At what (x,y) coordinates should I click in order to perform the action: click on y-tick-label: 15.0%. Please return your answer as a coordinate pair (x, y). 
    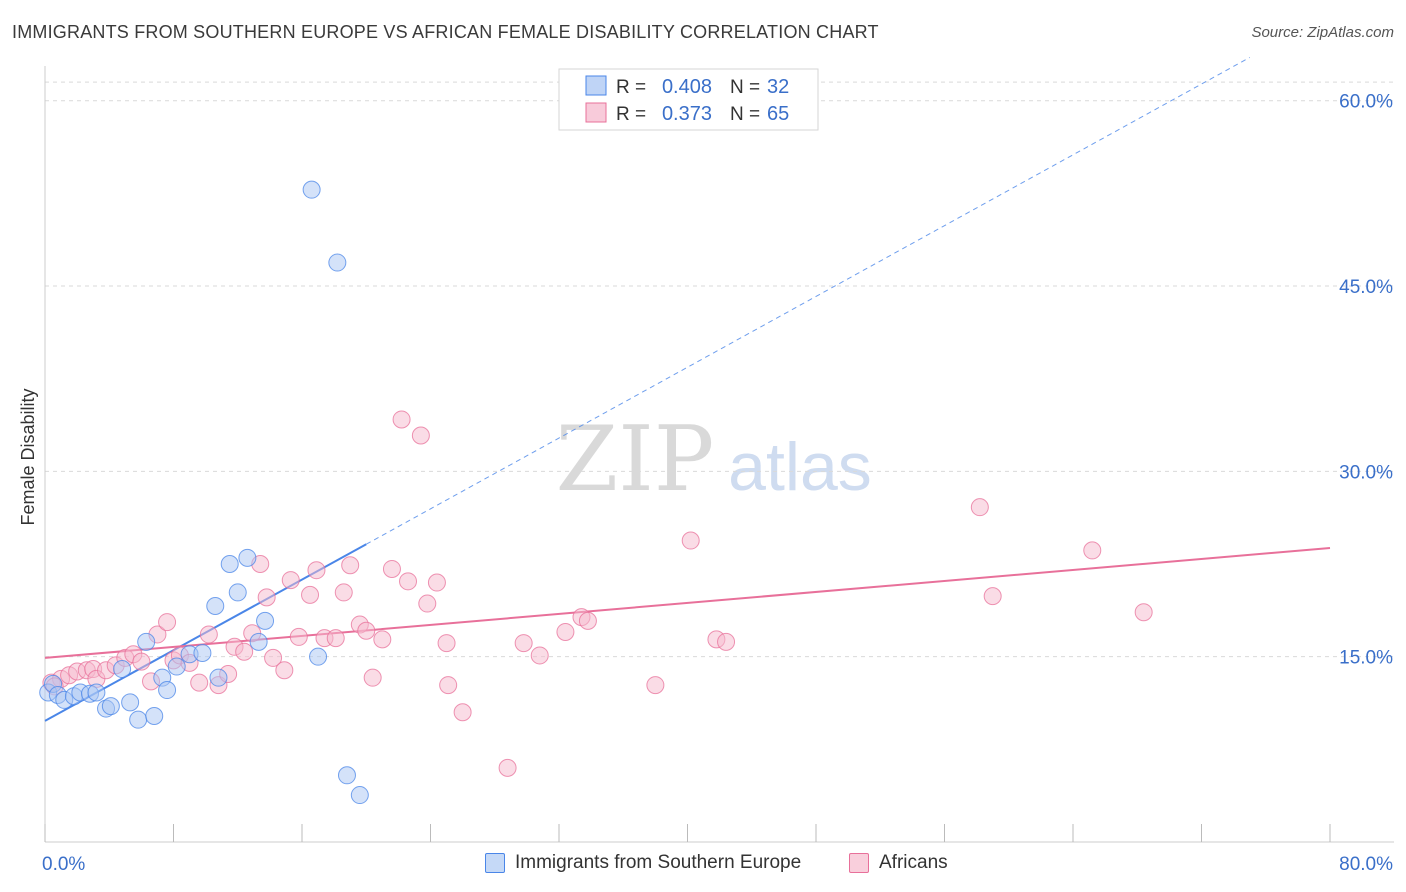
    Looking at the image, I should click on (1366, 658).